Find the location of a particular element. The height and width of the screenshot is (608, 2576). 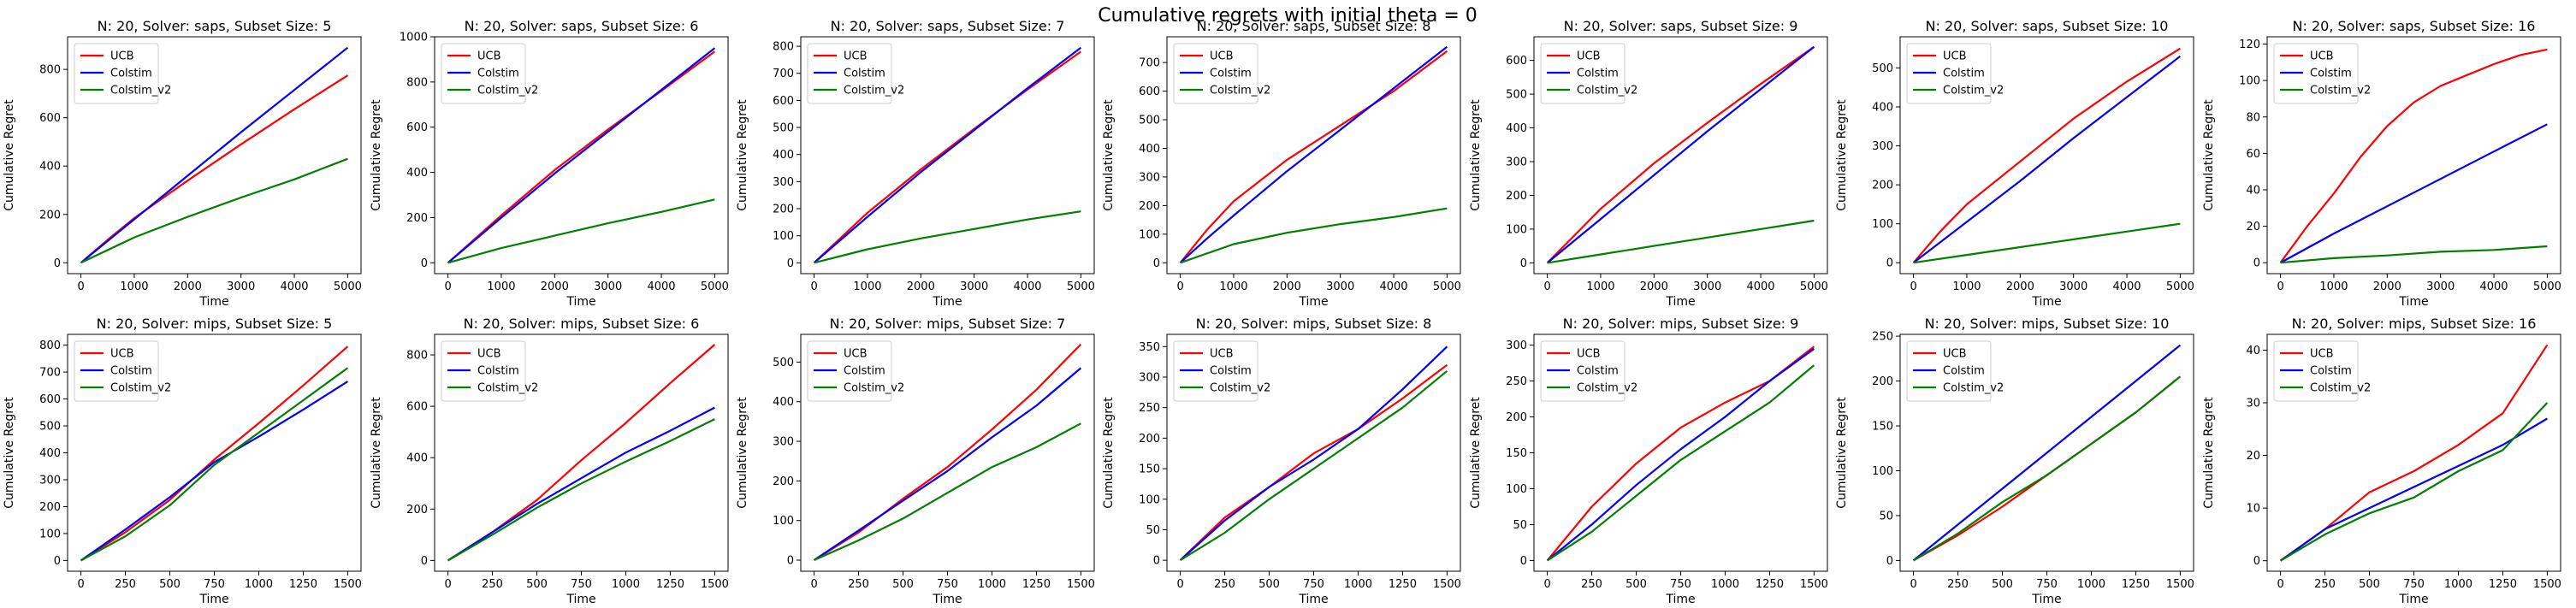

subplot-title: N: 20, Solver: saps, Subset Size: 9 is located at coordinates (1681, 26).